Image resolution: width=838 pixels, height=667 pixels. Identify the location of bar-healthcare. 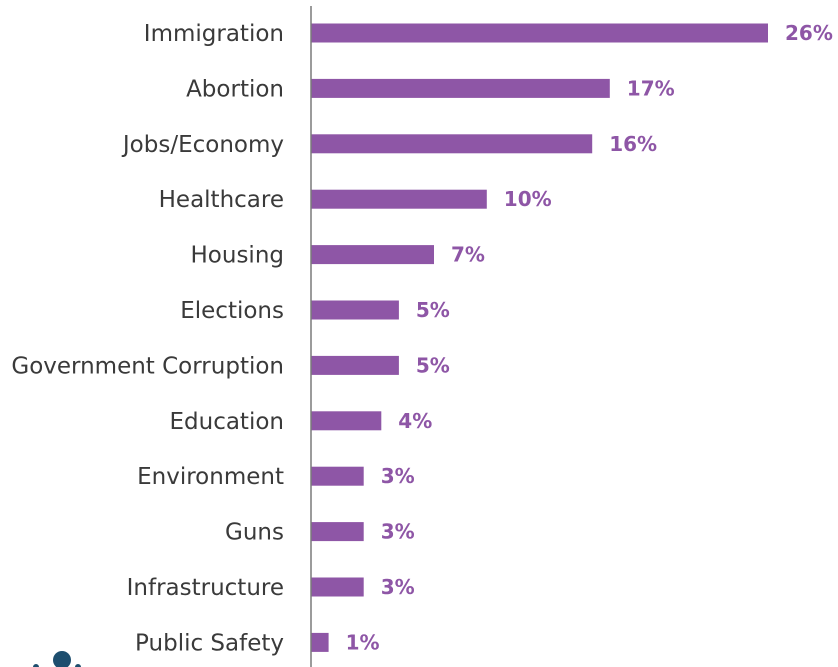
(399, 199).